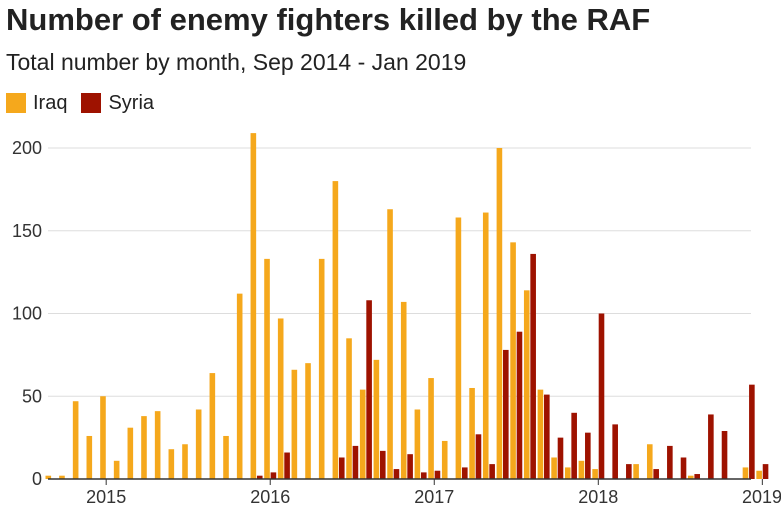 The width and height of the screenshot is (781, 514). What do you see at coordinates (239, 386) in the screenshot?
I see `bar-iraq-nov-2015` at bounding box center [239, 386].